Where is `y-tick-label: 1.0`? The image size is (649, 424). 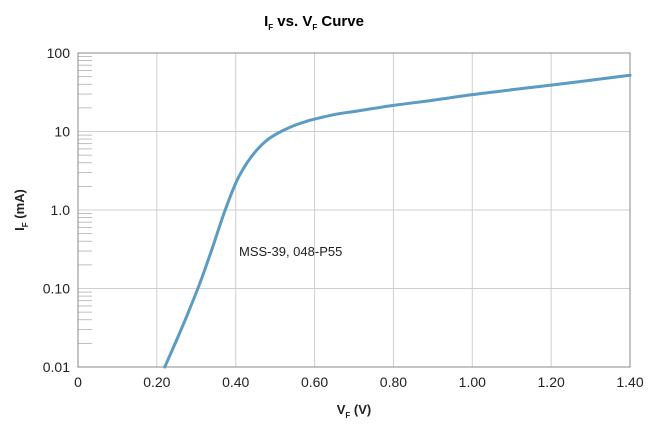 y-tick-label: 1.0 is located at coordinates (61, 210).